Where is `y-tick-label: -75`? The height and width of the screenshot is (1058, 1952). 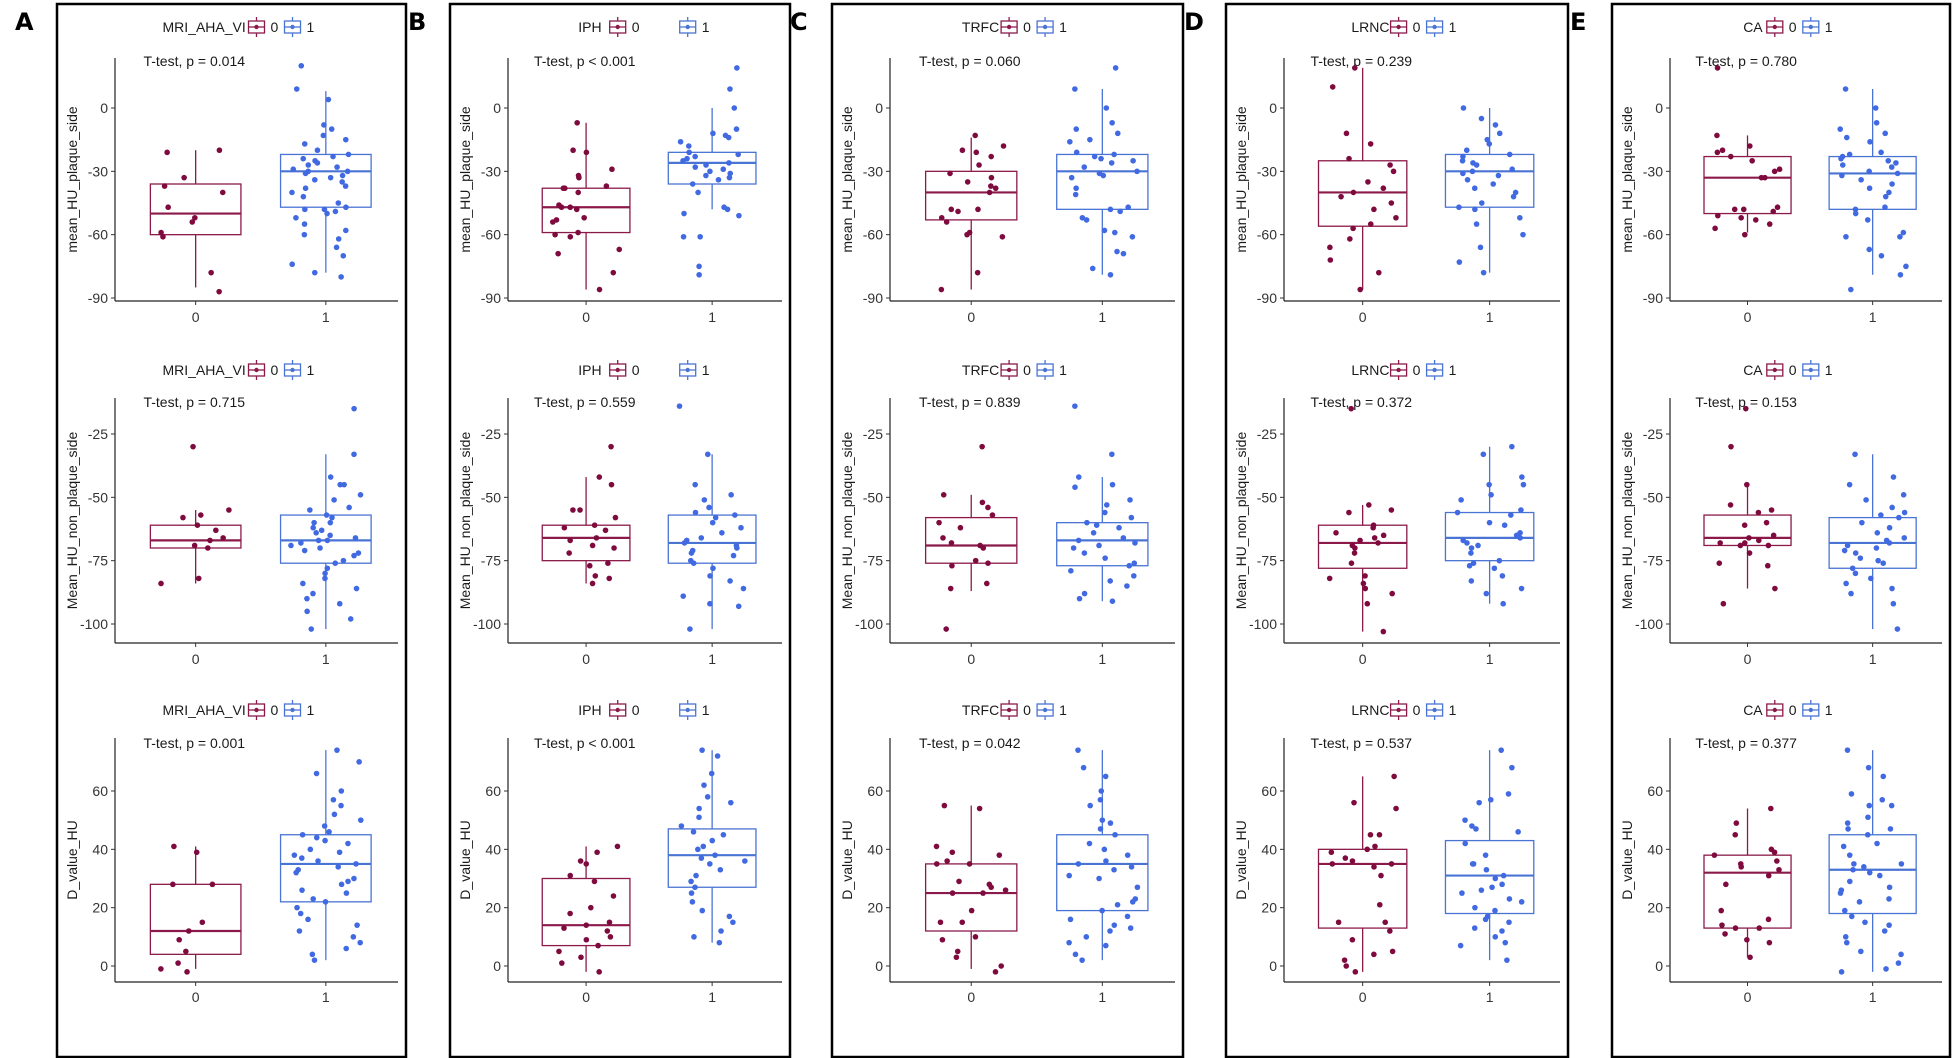 y-tick-label: -75 is located at coordinates (1653, 561).